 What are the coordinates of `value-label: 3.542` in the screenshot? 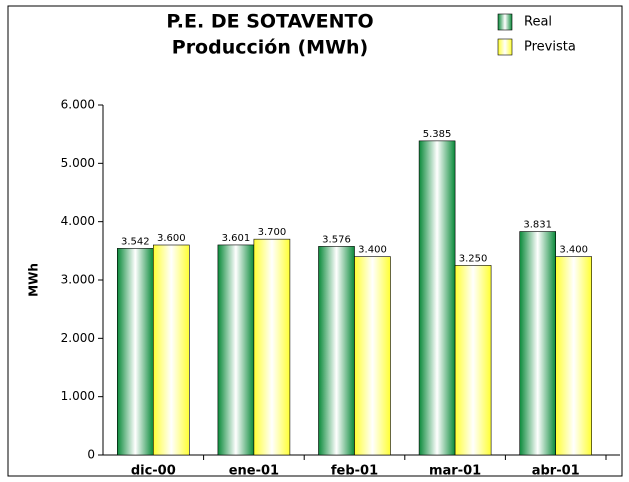 It's located at (135, 241).